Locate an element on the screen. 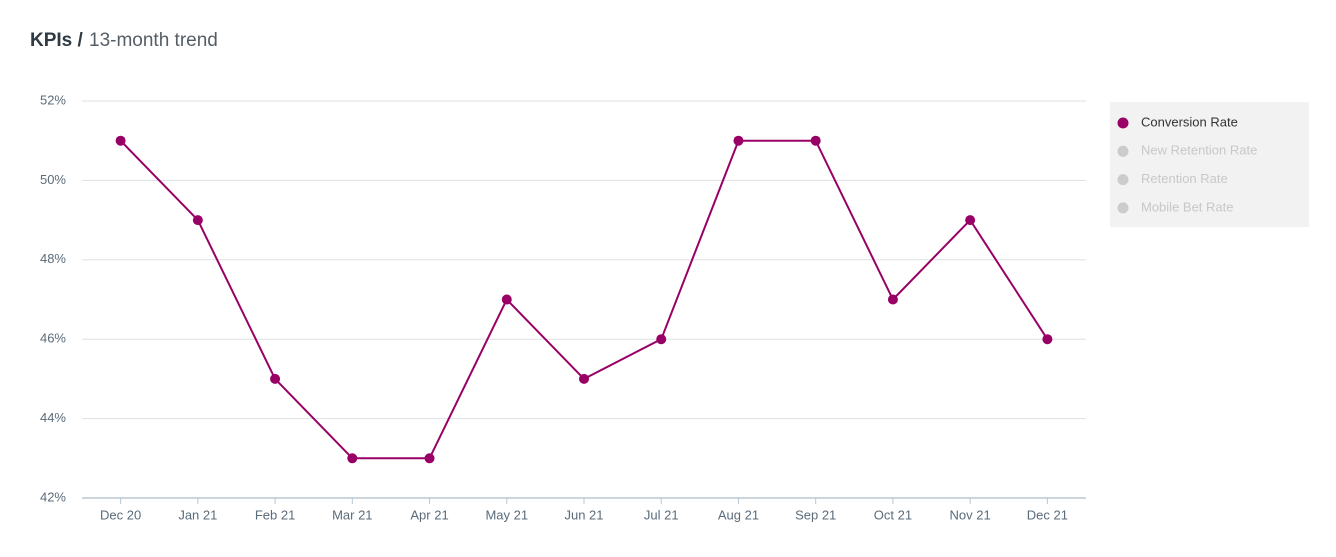 This screenshot has height=557, width=1336. x-tick-label: Aug 21 is located at coordinates (738, 514).